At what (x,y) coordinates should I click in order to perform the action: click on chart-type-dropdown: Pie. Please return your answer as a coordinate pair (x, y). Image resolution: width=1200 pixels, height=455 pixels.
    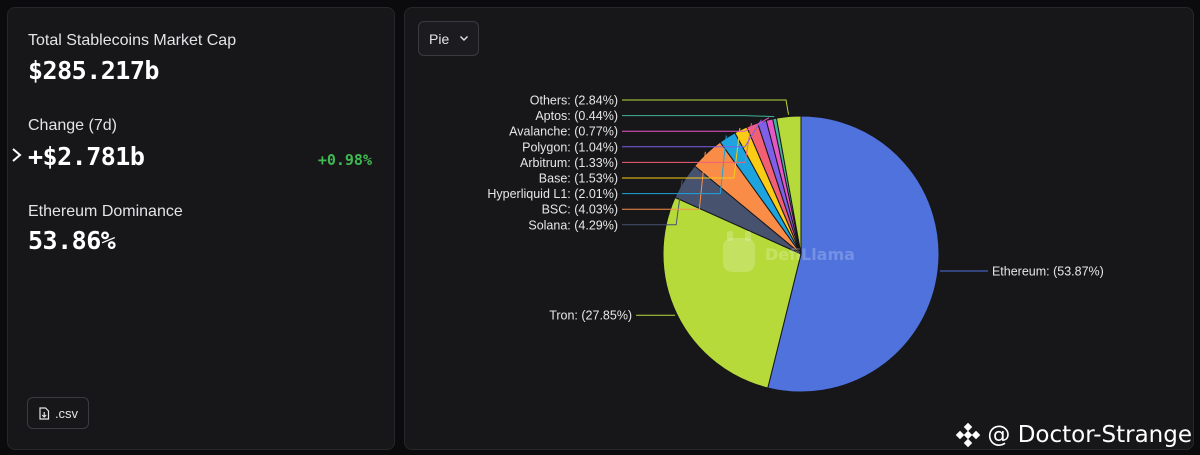
    Looking at the image, I should click on (448, 38).